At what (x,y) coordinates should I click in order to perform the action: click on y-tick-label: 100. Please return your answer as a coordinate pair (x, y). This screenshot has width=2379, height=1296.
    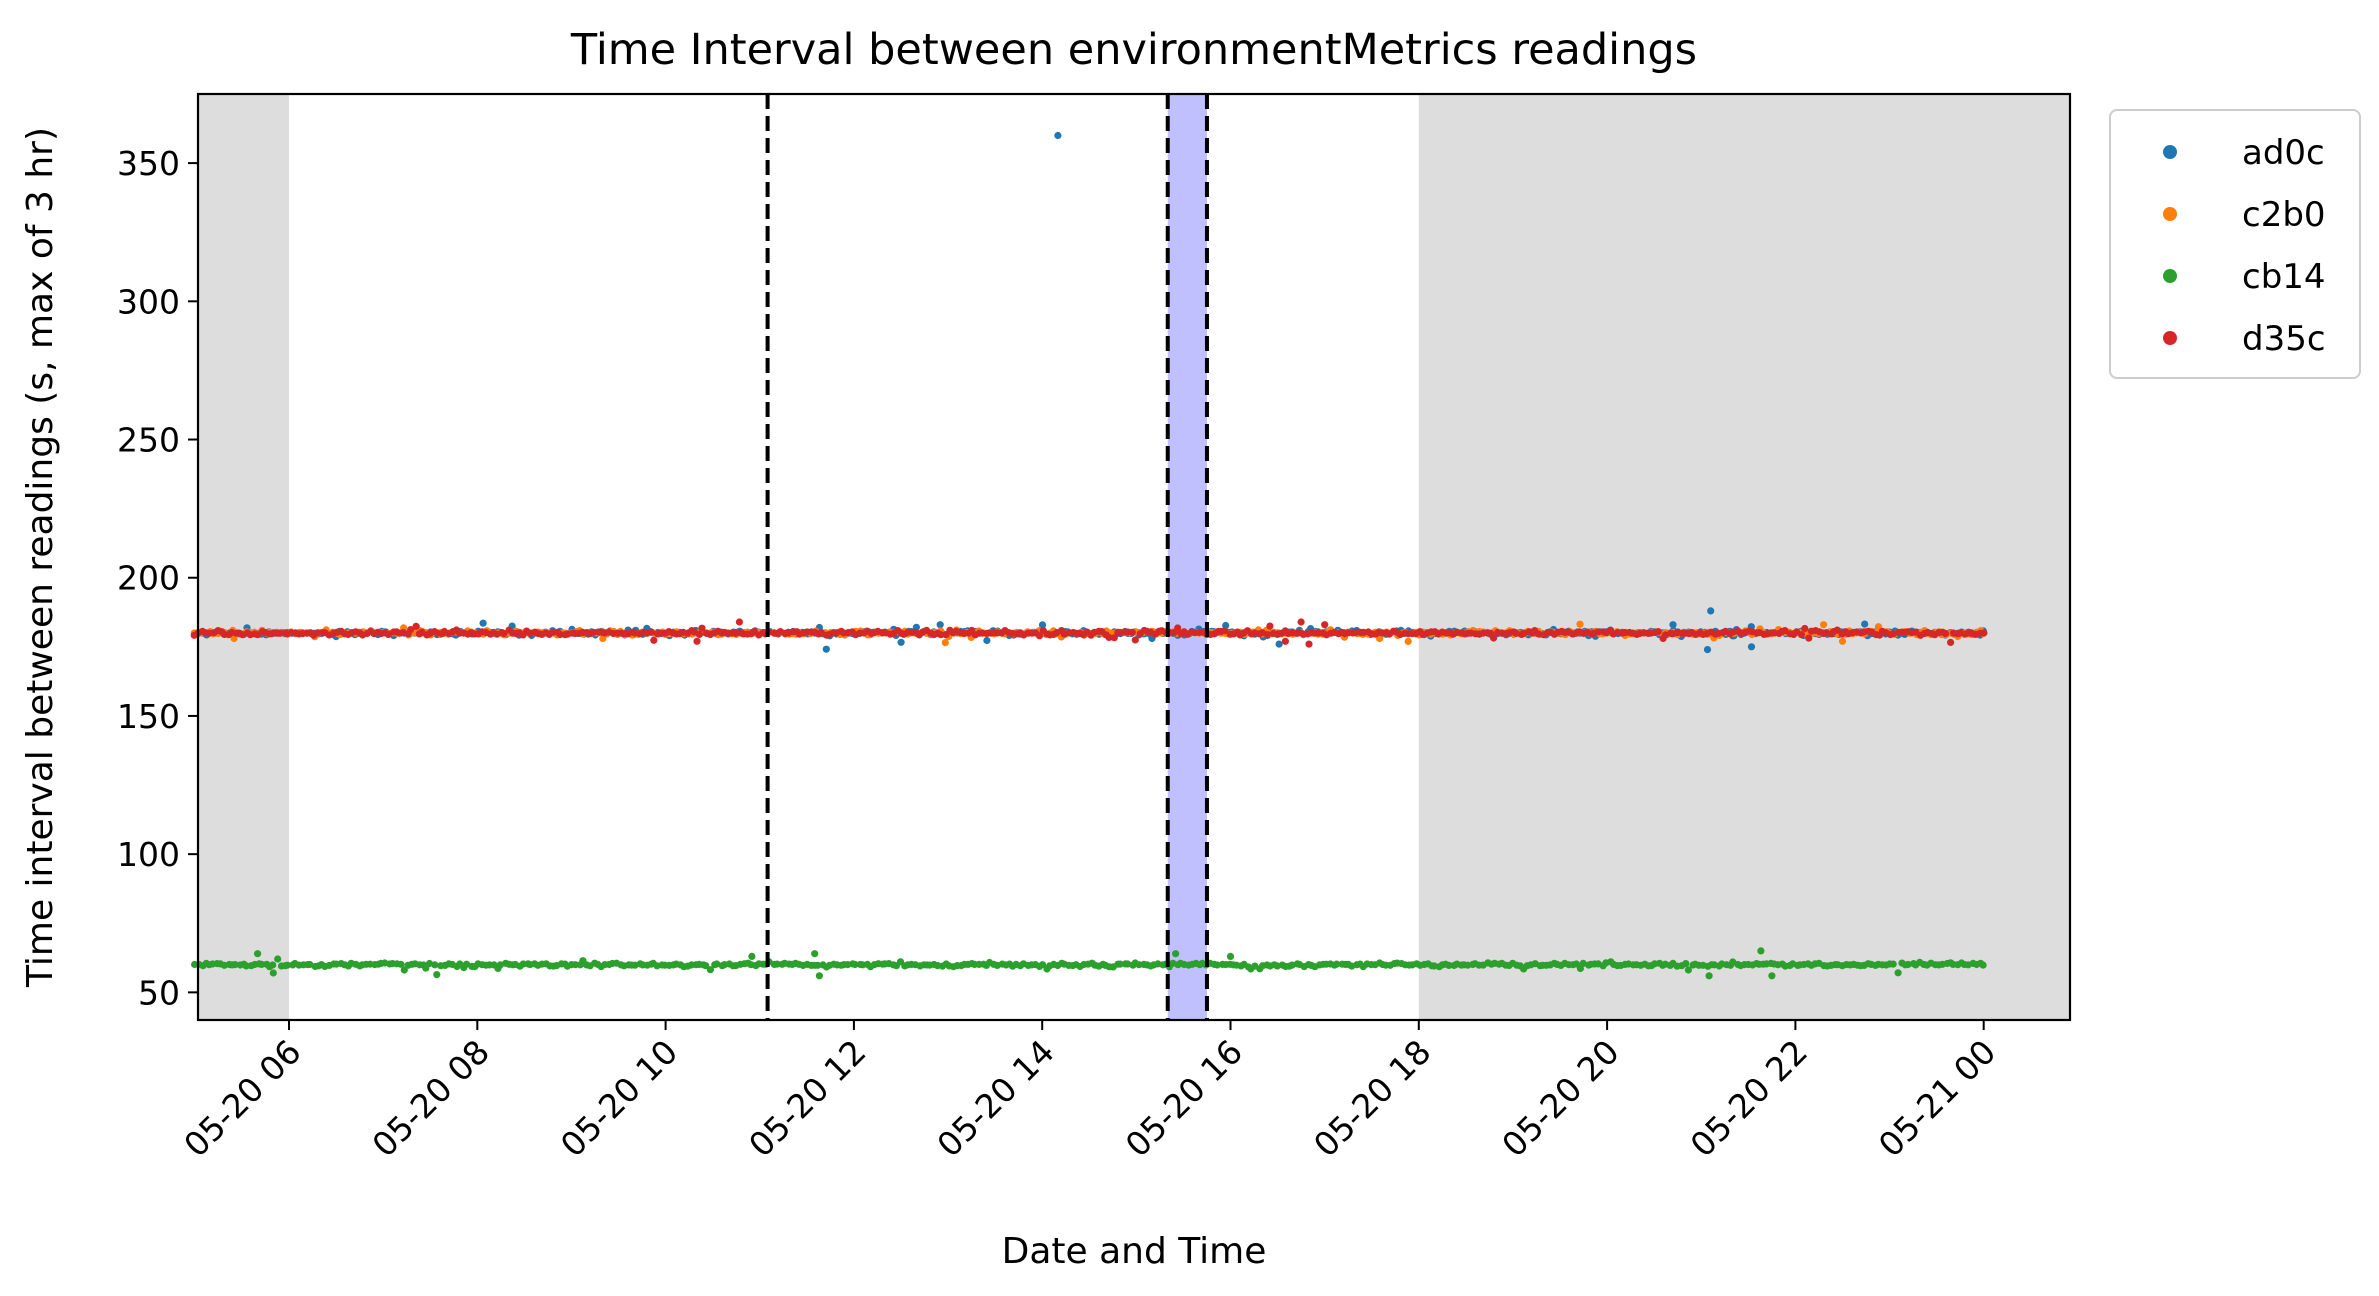
    Looking at the image, I should click on (148, 854).